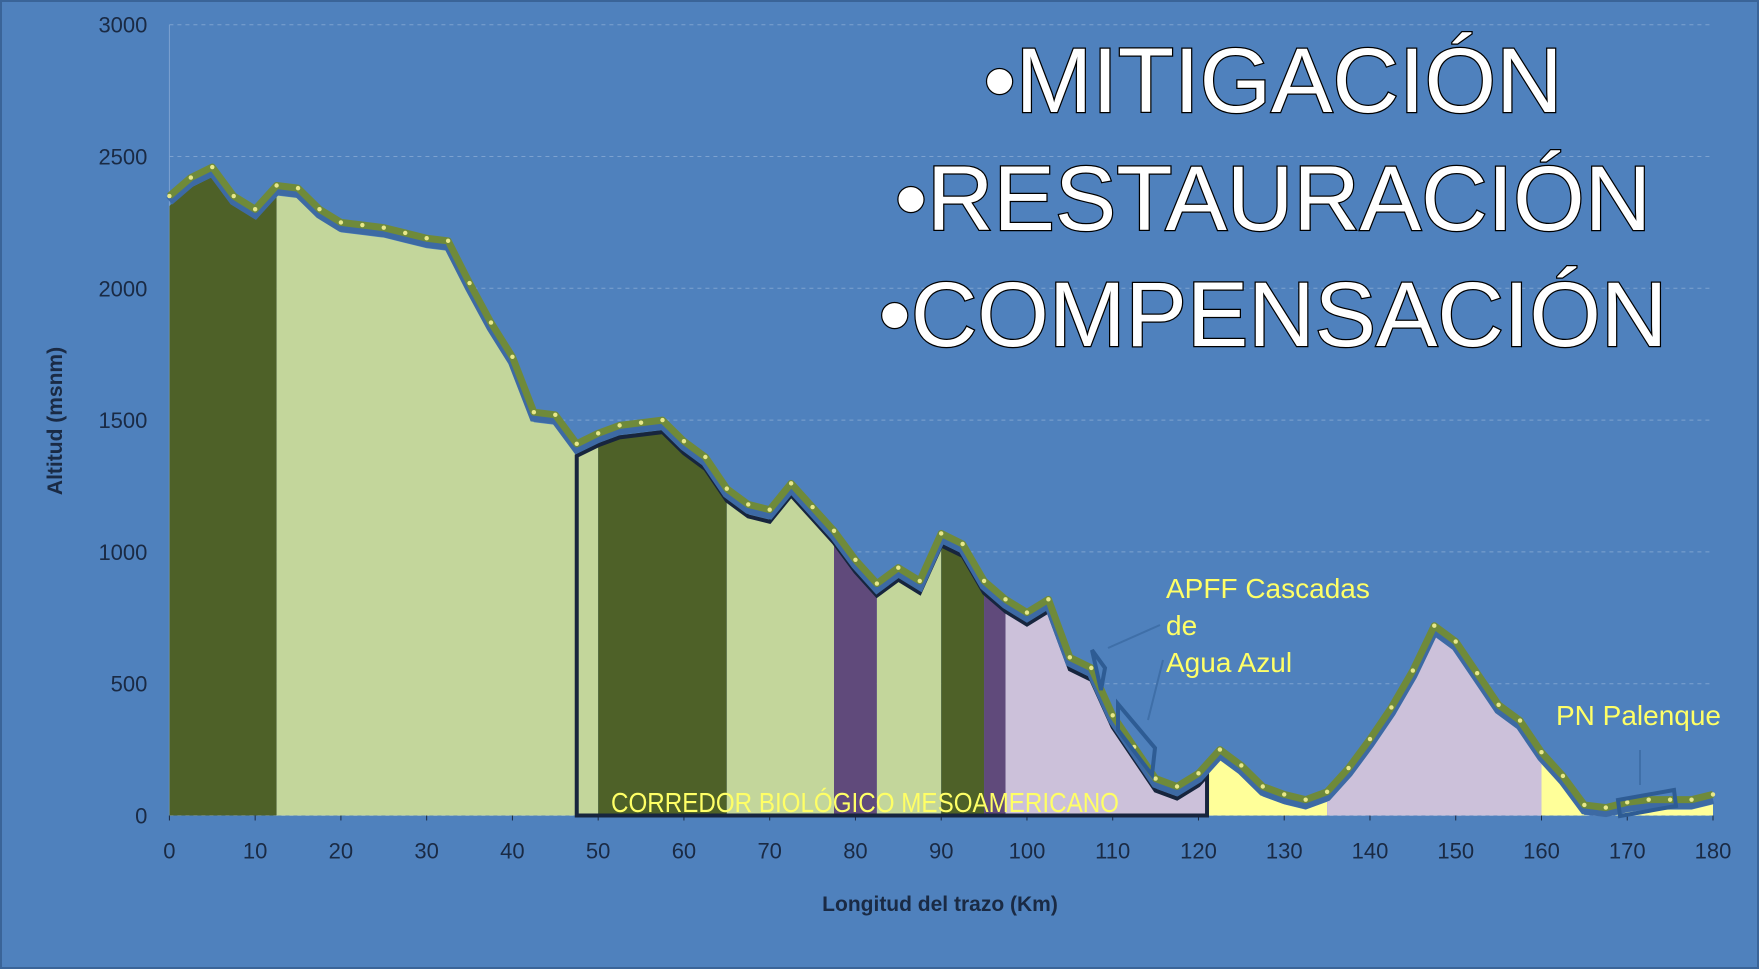 Image resolution: width=1759 pixels, height=969 pixels. I want to click on heading: •PREVENCIÓN, so click(1273, 8).